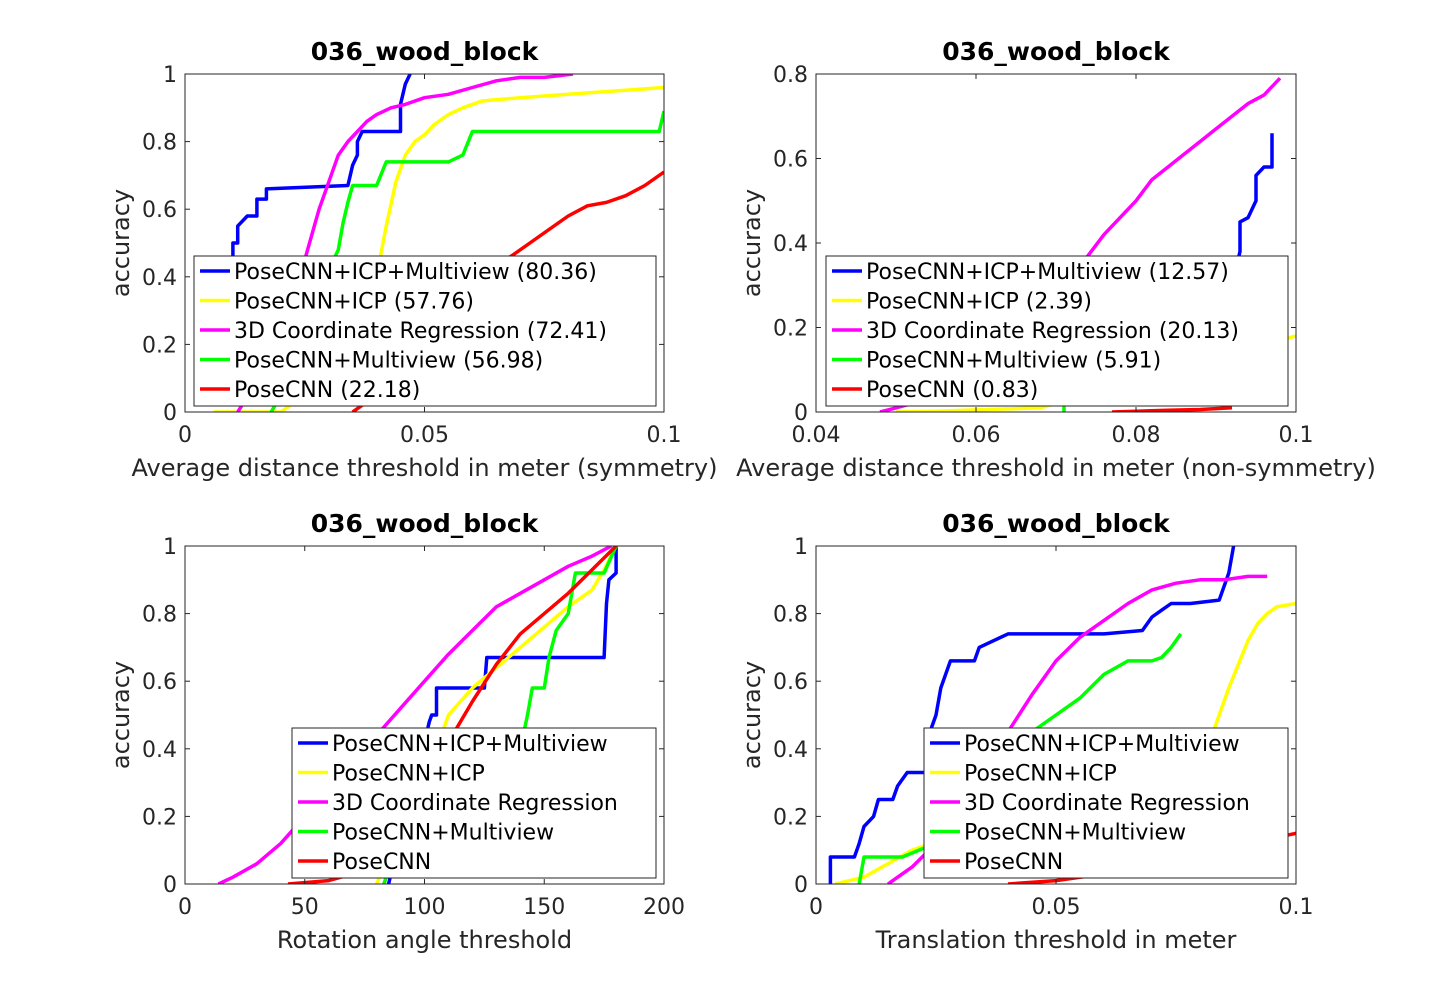 The width and height of the screenshot is (1434, 993). What do you see at coordinates (420, 331) in the screenshot?
I see `legend-label-3: 3D Coordinate Regression (72.41)` at bounding box center [420, 331].